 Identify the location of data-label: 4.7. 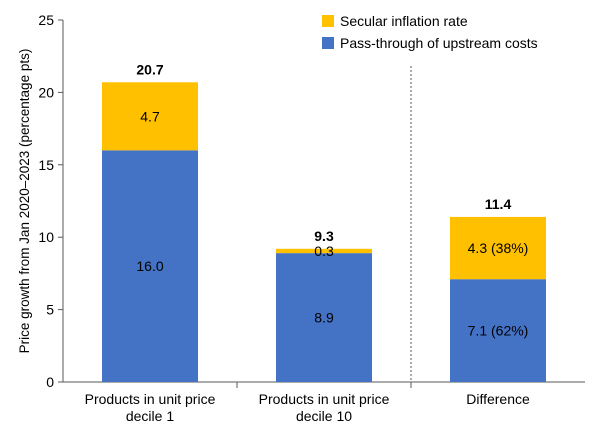
(150, 116).